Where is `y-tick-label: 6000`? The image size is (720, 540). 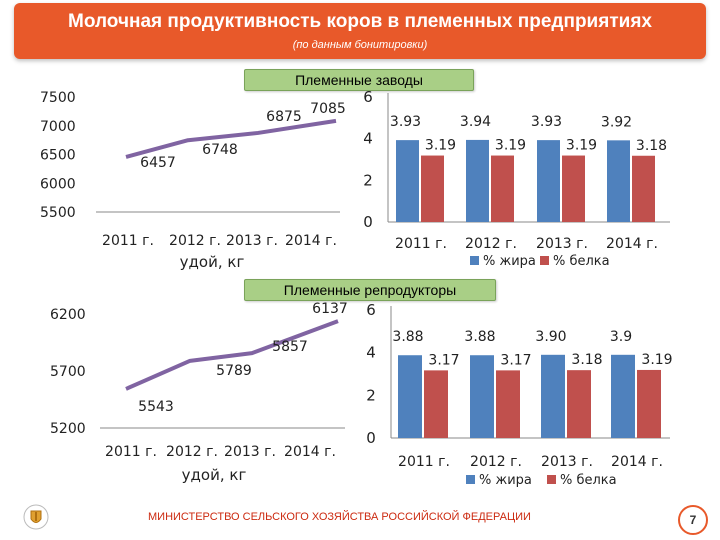
y-tick-label: 6000 is located at coordinates (58, 184).